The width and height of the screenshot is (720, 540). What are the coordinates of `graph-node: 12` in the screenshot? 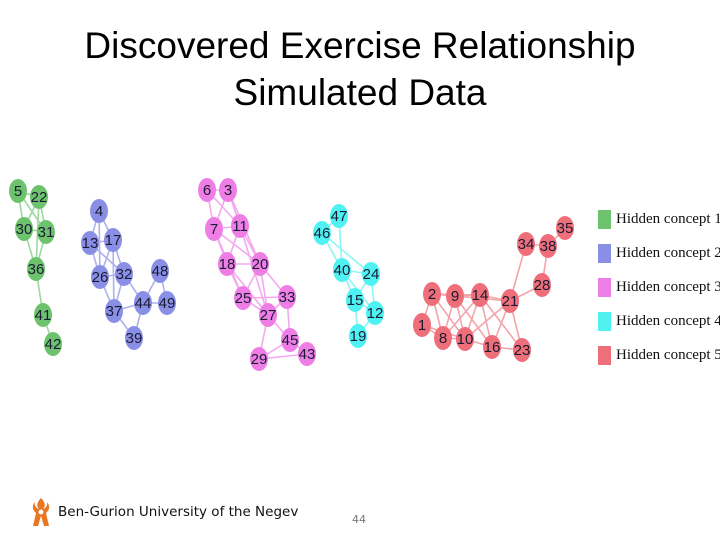 It's located at (375, 313).